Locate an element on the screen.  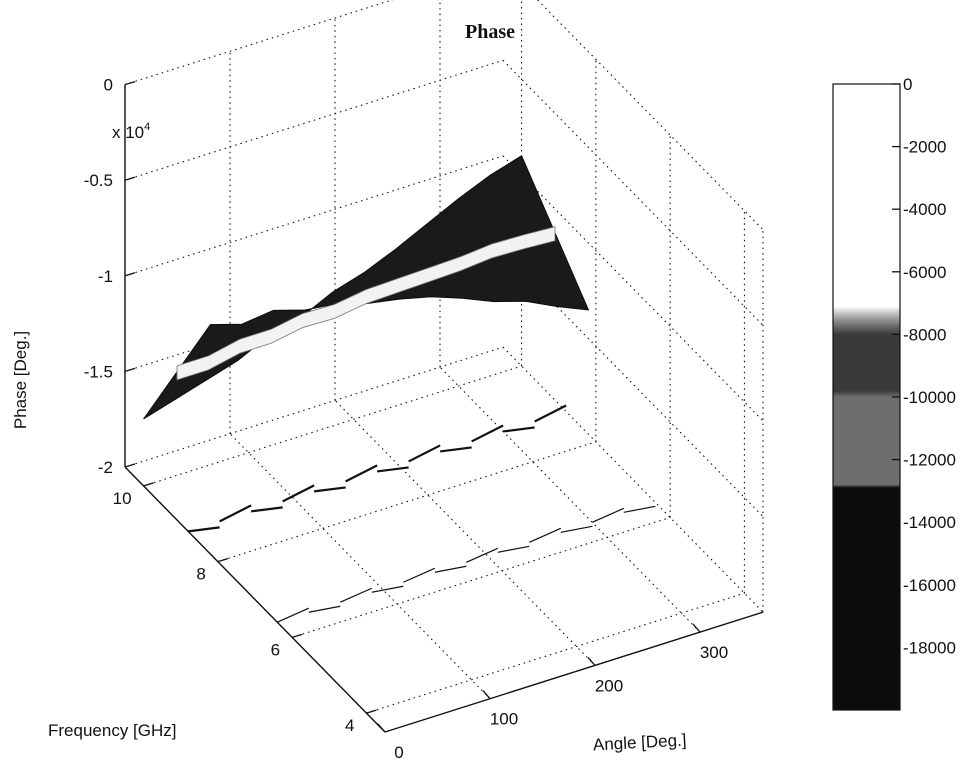
y-tick-label: 4 is located at coordinates (349, 725).